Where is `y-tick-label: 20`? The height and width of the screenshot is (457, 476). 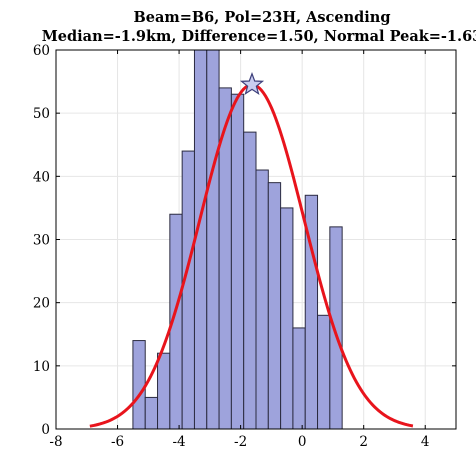
y-tick-label: 20 is located at coordinates (41, 304).